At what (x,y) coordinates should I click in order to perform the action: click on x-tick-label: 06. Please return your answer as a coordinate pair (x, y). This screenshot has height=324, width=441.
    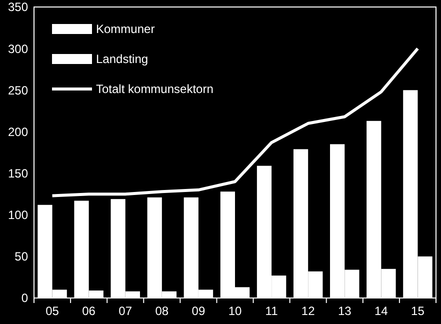
    Looking at the image, I should click on (89, 311).